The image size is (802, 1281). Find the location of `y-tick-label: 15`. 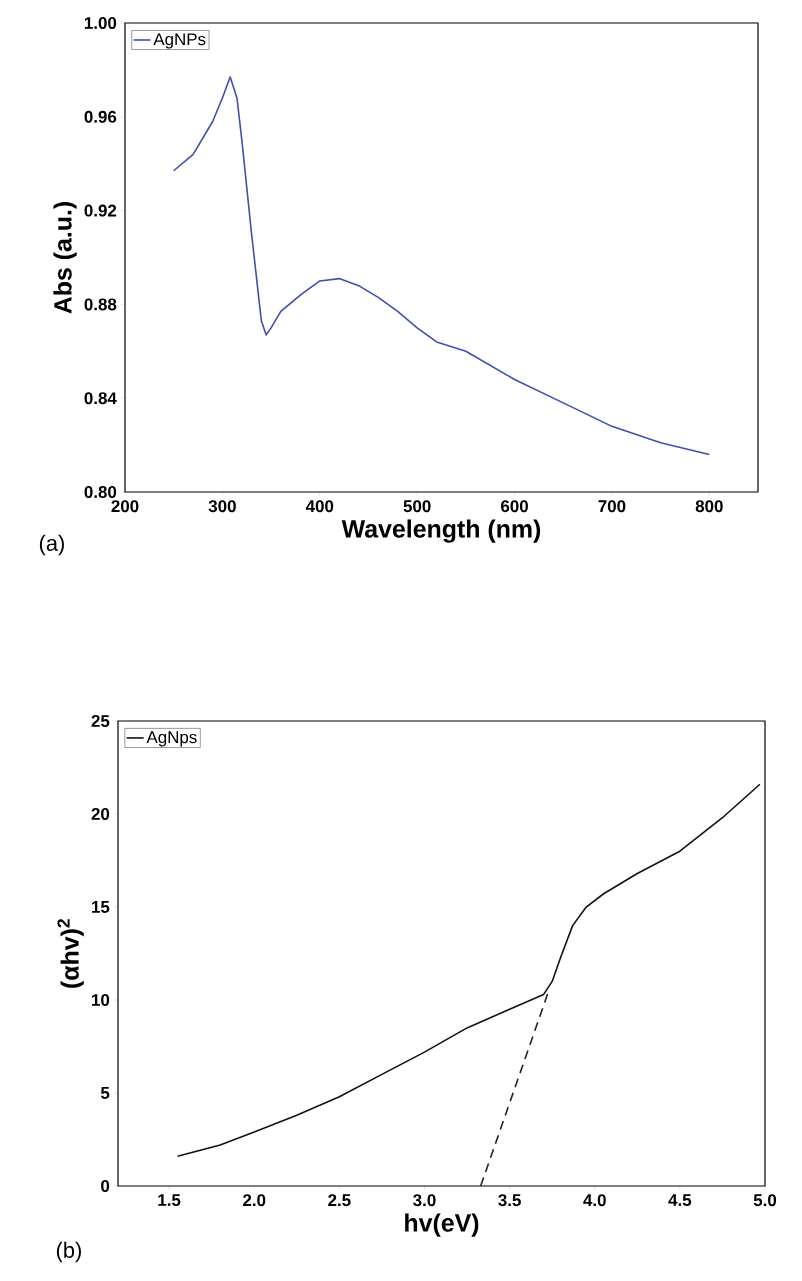

y-tick-label: 15 is located at coordinates (101, 907).